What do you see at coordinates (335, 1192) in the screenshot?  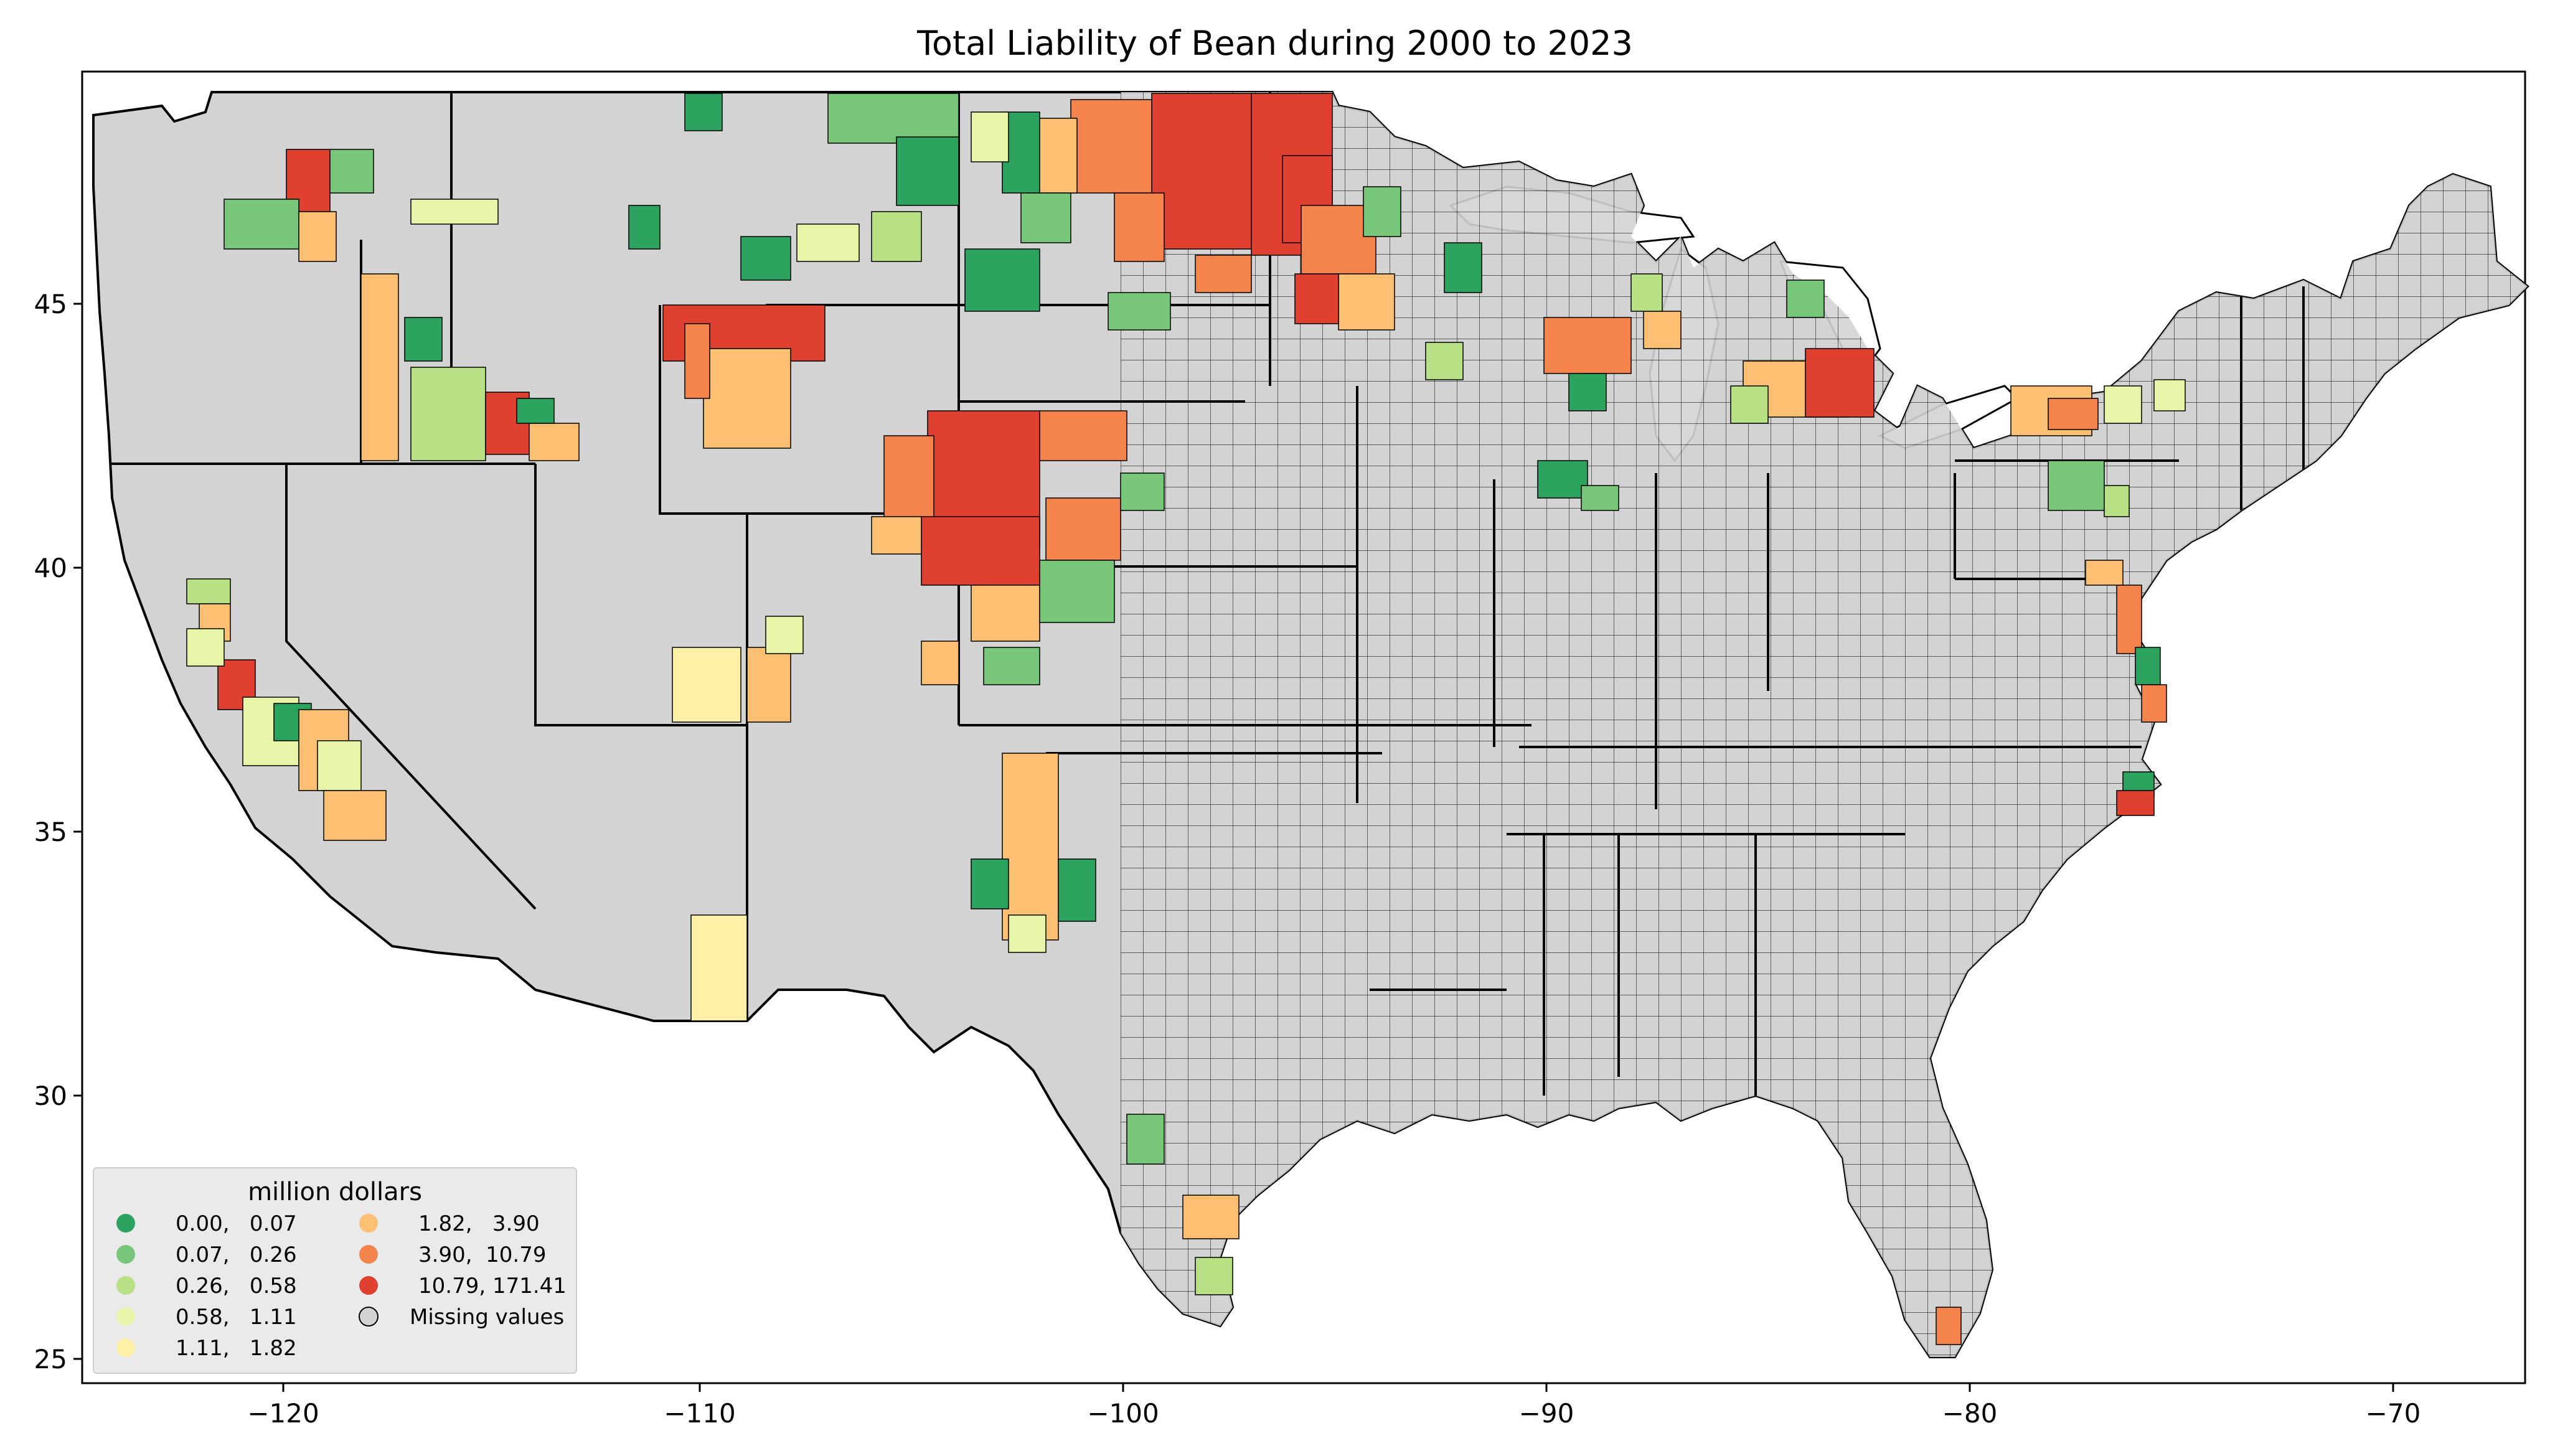 I see `legend-title: million dollars` at bounding box center [335, 1192].